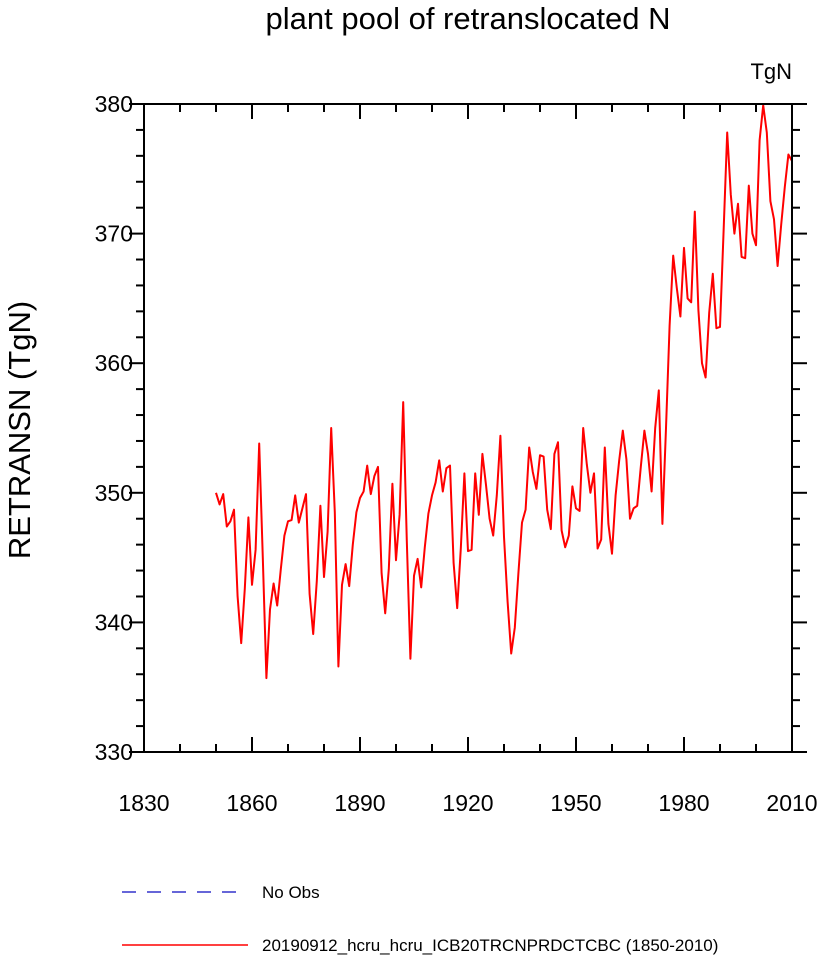 This screenshot has width=824, height=957. What do you see at coordinates (114, 493) in the screenshot?
I see `y-tick-label: 350` at bounding box center [114, 493].